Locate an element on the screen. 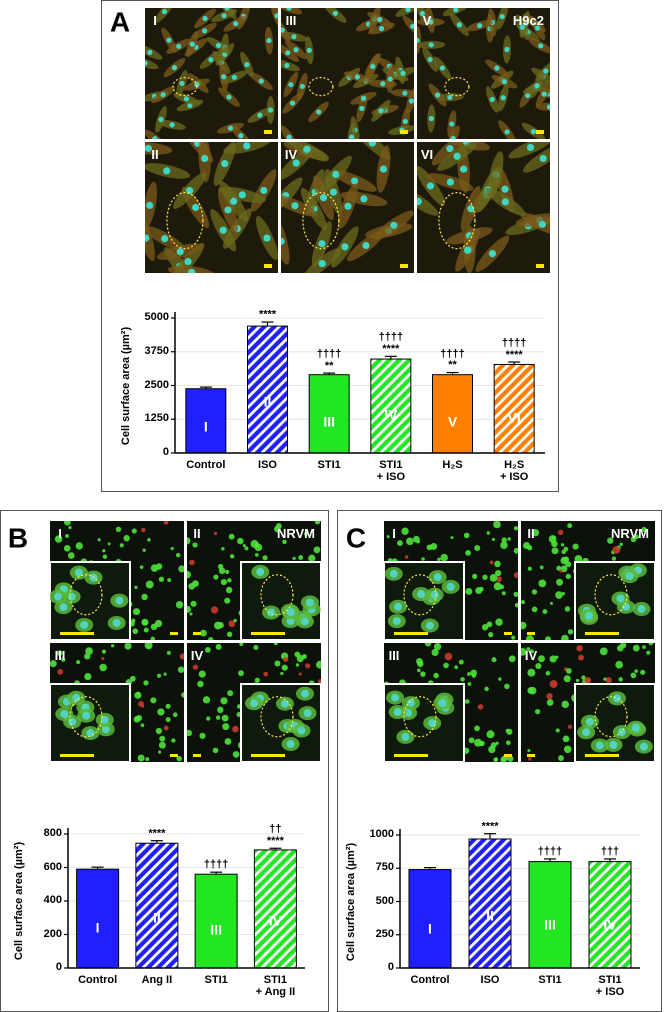  y-tick-label: 2500 is located at coordinates (156, 384).